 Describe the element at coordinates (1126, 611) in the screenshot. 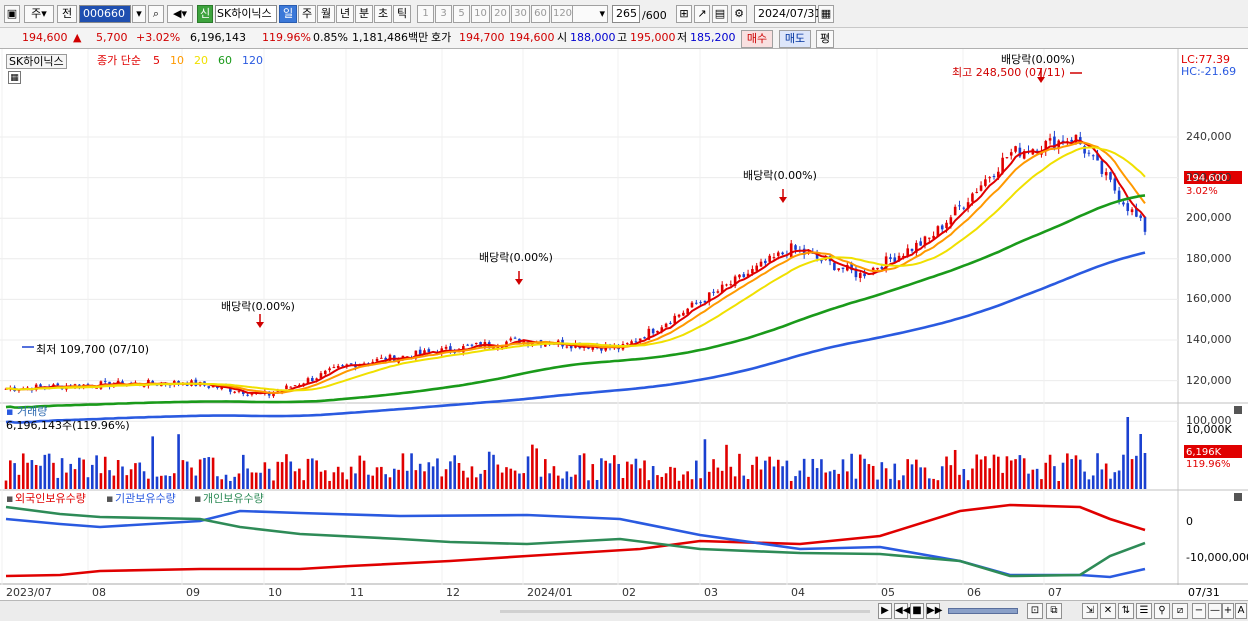

I see `tool-3-icon: ⇅` at that location.